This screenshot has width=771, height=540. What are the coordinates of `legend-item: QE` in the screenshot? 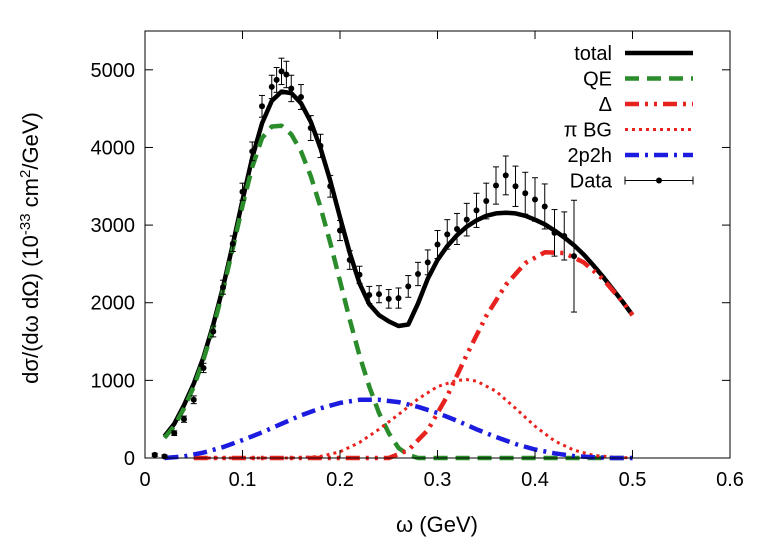 It's located at (638, 80).